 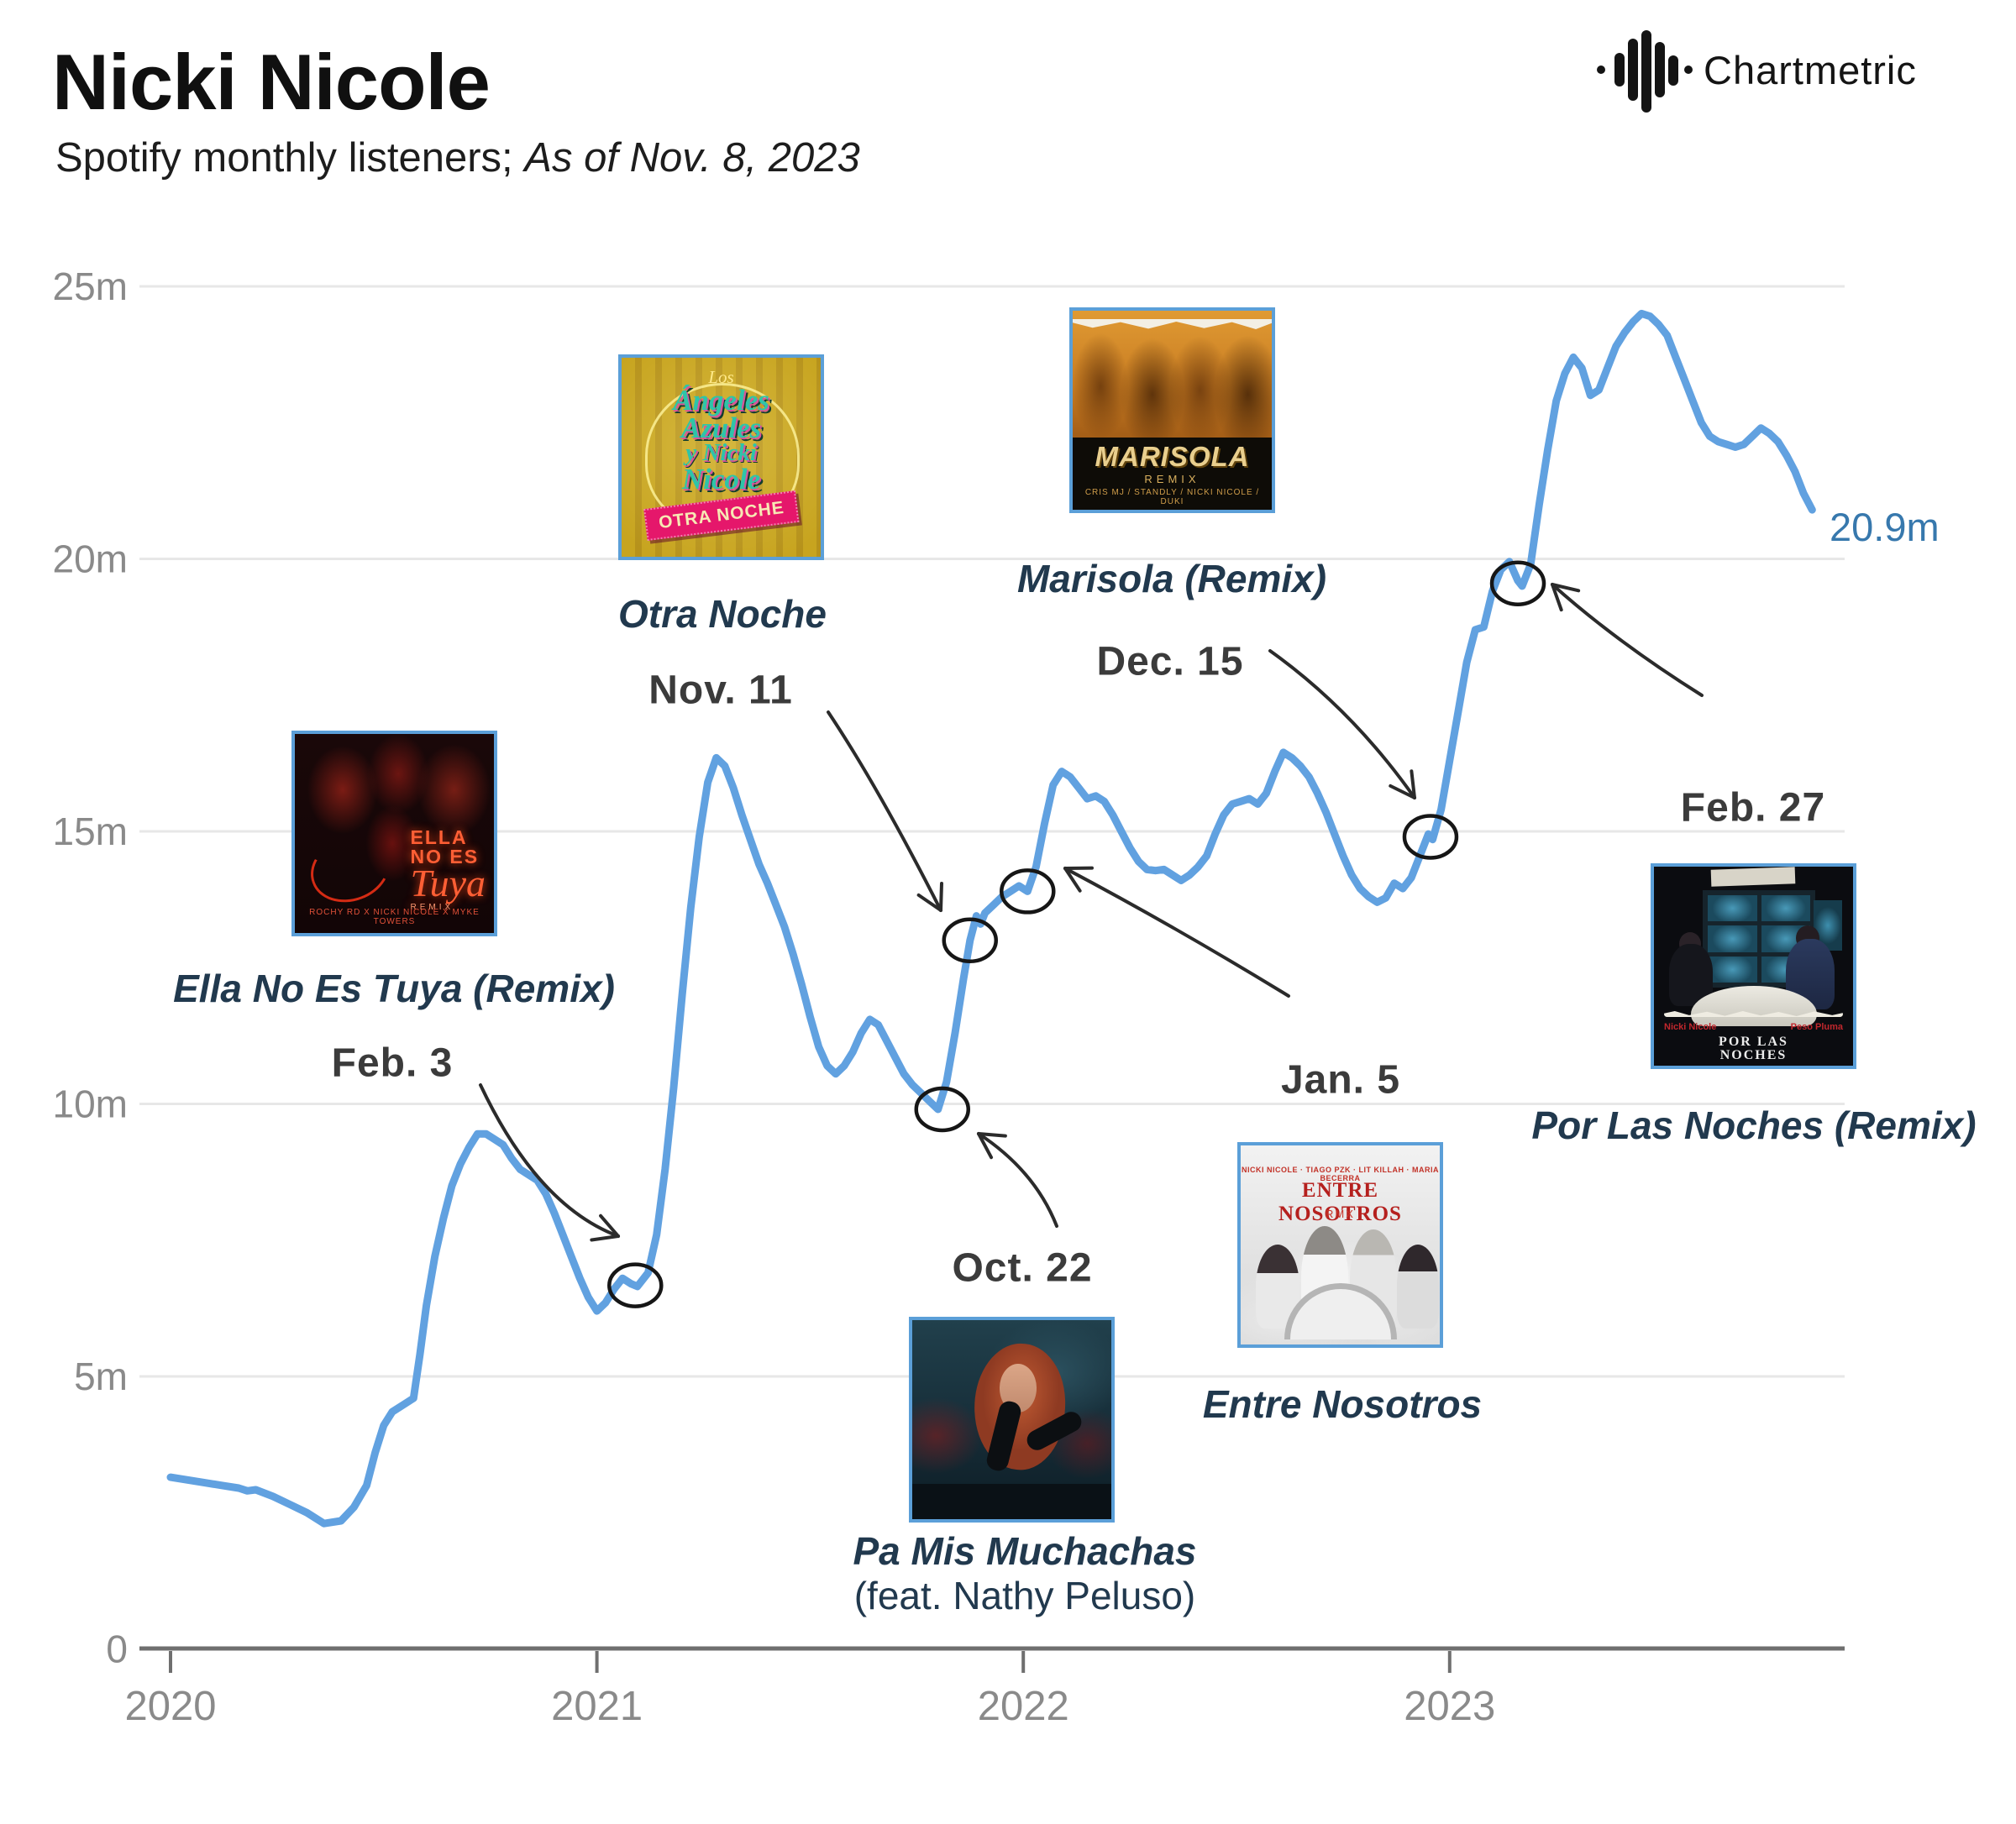 What do you see at coordinates (101, 1376) in the screenshot?
I see `y-axis-label-5m: 5m` at bounding box center [101, 1376].